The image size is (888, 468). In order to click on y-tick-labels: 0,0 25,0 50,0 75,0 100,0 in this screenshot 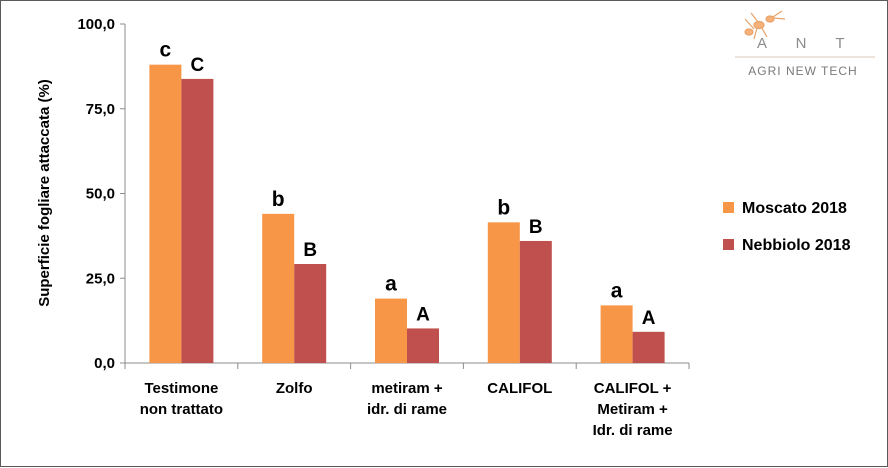, I will do `click(96, 194)`.